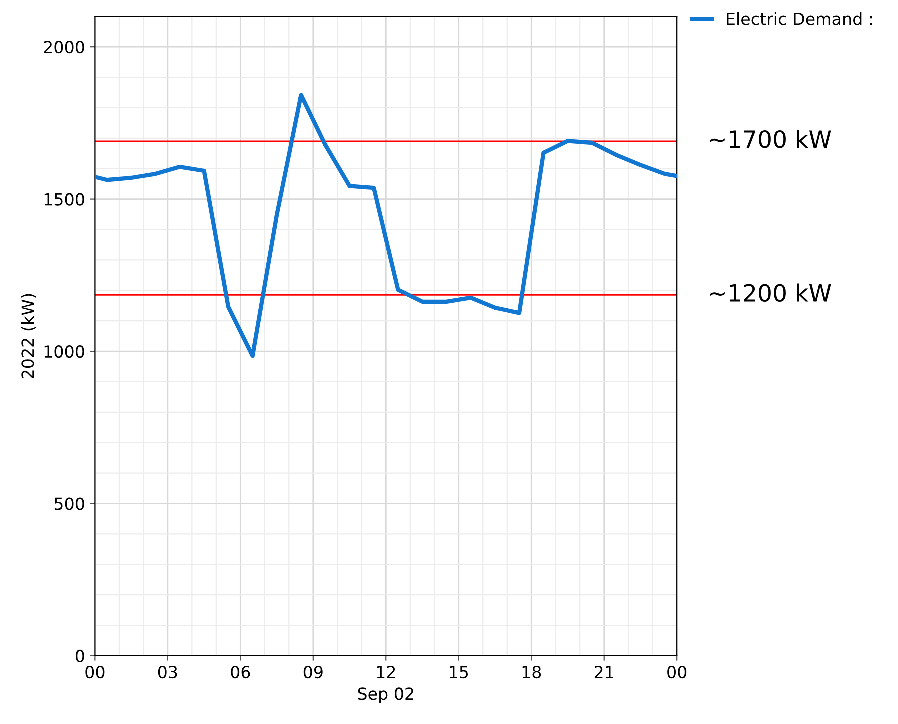  Describe the element at coordinates (459, 672) in the screenshot. I see `x-tick-label: 15` at that location.